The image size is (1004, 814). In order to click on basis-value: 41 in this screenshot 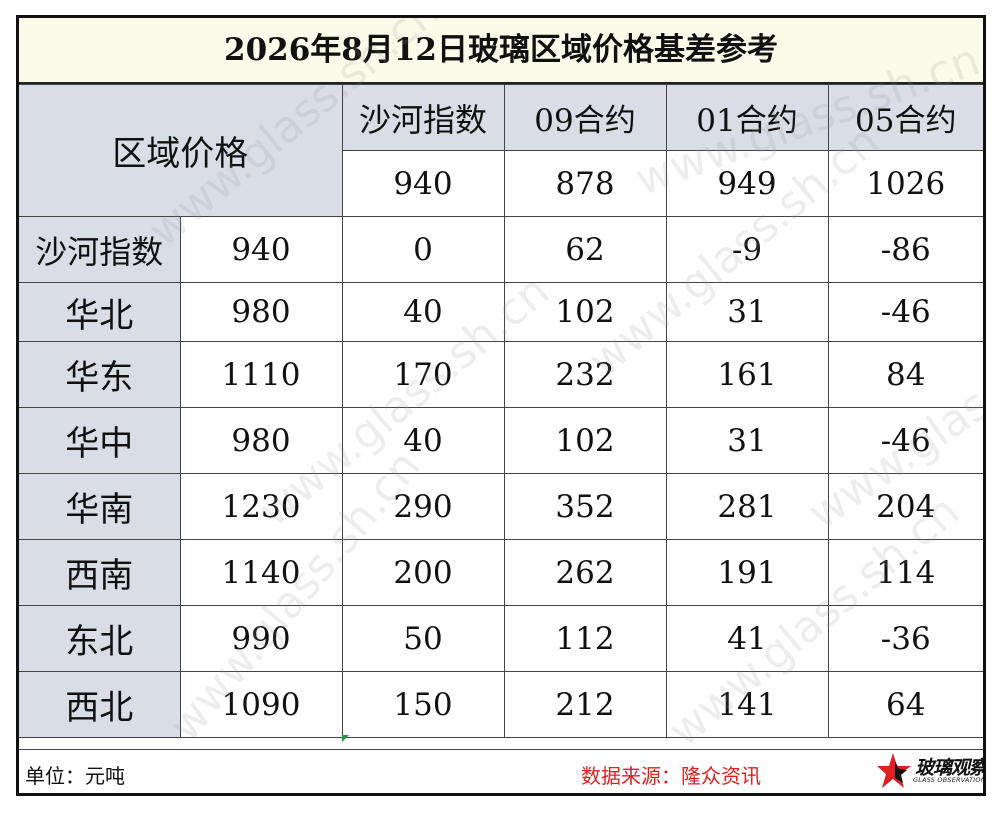, I will do `click(747, 638)`.